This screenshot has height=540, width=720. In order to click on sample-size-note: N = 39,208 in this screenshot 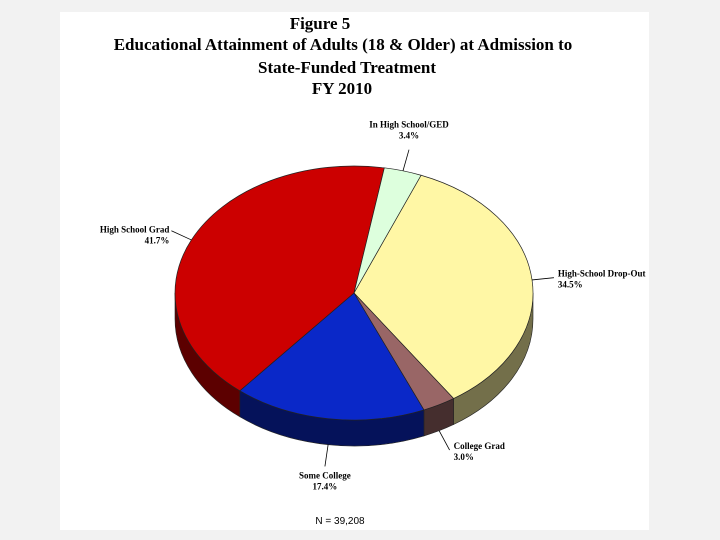, I will do `click(340, 521)`.